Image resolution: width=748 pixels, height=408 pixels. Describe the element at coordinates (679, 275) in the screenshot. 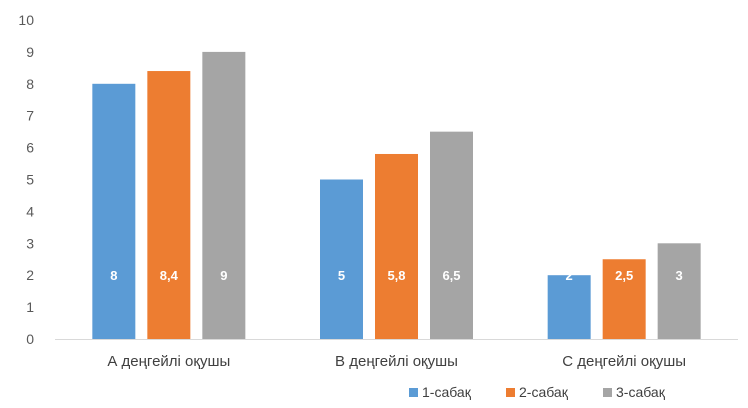

I see `data-label: 3` at that location.